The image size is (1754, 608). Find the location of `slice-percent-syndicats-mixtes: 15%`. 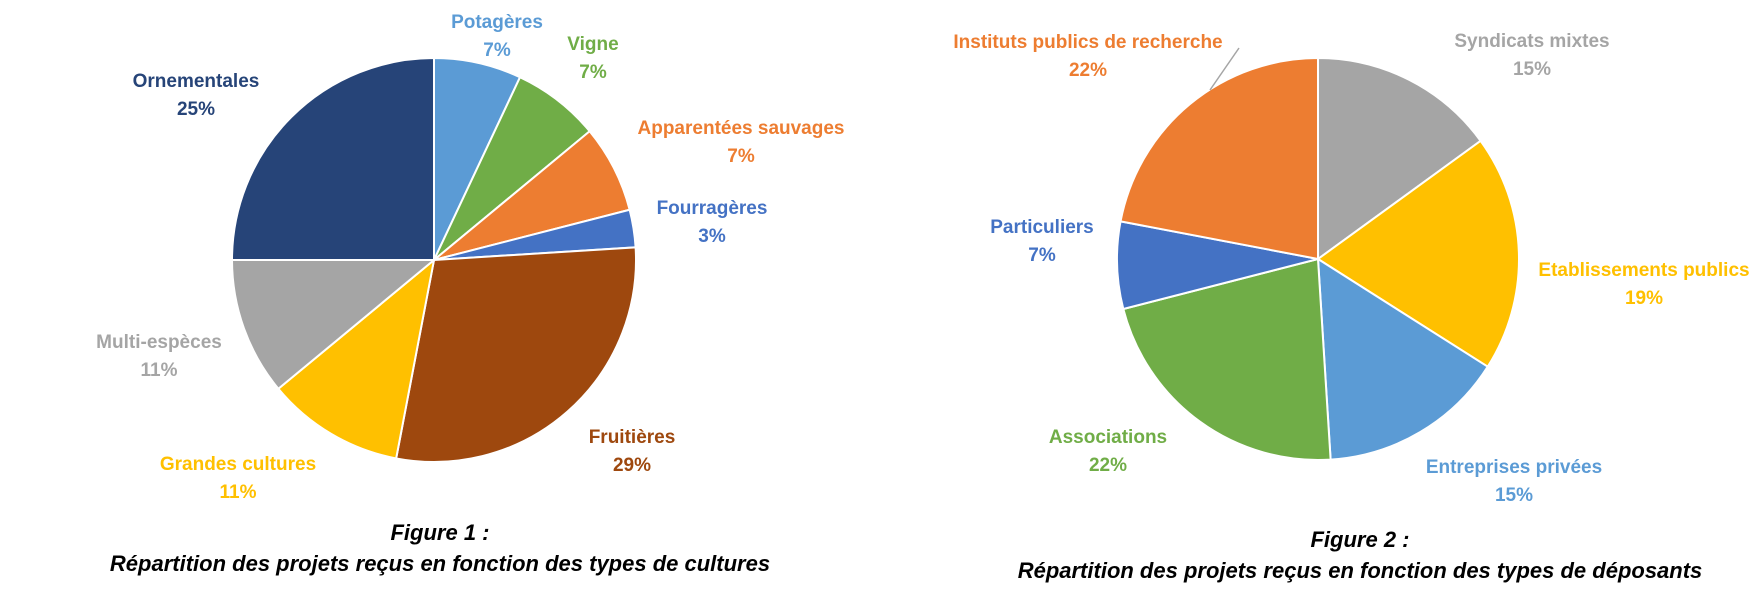

slice-percent-syndicats-mixtes: 15% is located at coordinates (1532, 69).